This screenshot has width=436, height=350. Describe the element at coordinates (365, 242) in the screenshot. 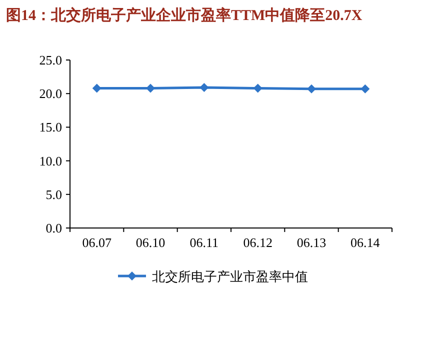

I see `x-tick-label: 06.14` at that location.